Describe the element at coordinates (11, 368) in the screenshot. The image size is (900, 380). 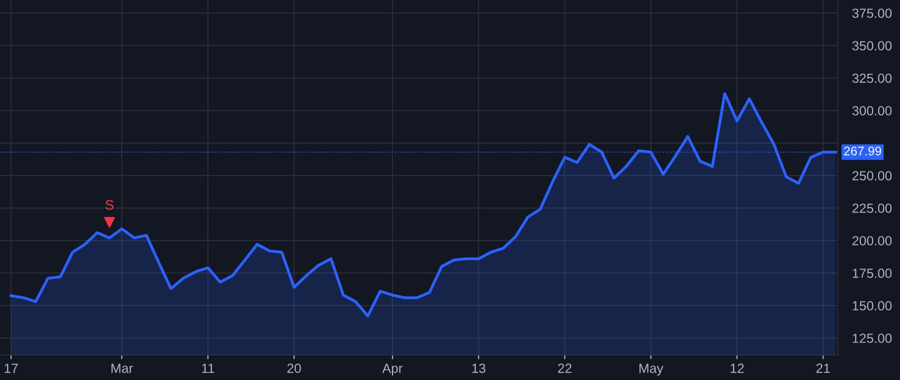
I see `x-tick-label: 17` at that location.